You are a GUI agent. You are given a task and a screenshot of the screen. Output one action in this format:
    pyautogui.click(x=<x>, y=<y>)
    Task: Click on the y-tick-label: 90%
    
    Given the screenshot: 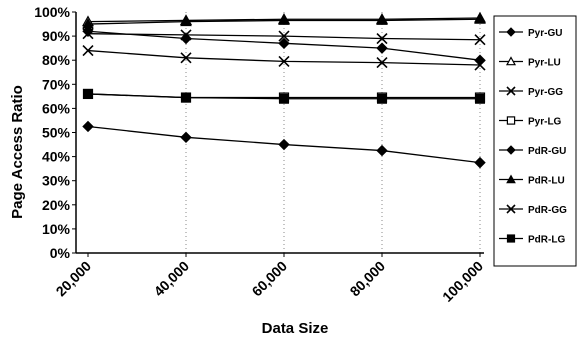 What is the action you would take?
    pyautogui.click(x=56, y=36)
    